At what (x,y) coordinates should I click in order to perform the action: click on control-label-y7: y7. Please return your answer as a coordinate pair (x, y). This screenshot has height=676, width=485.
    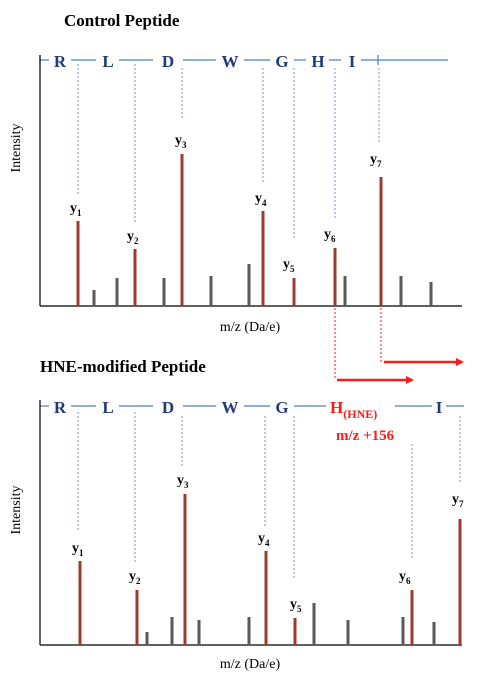
    Looking at the image, I should click on (376, 160).